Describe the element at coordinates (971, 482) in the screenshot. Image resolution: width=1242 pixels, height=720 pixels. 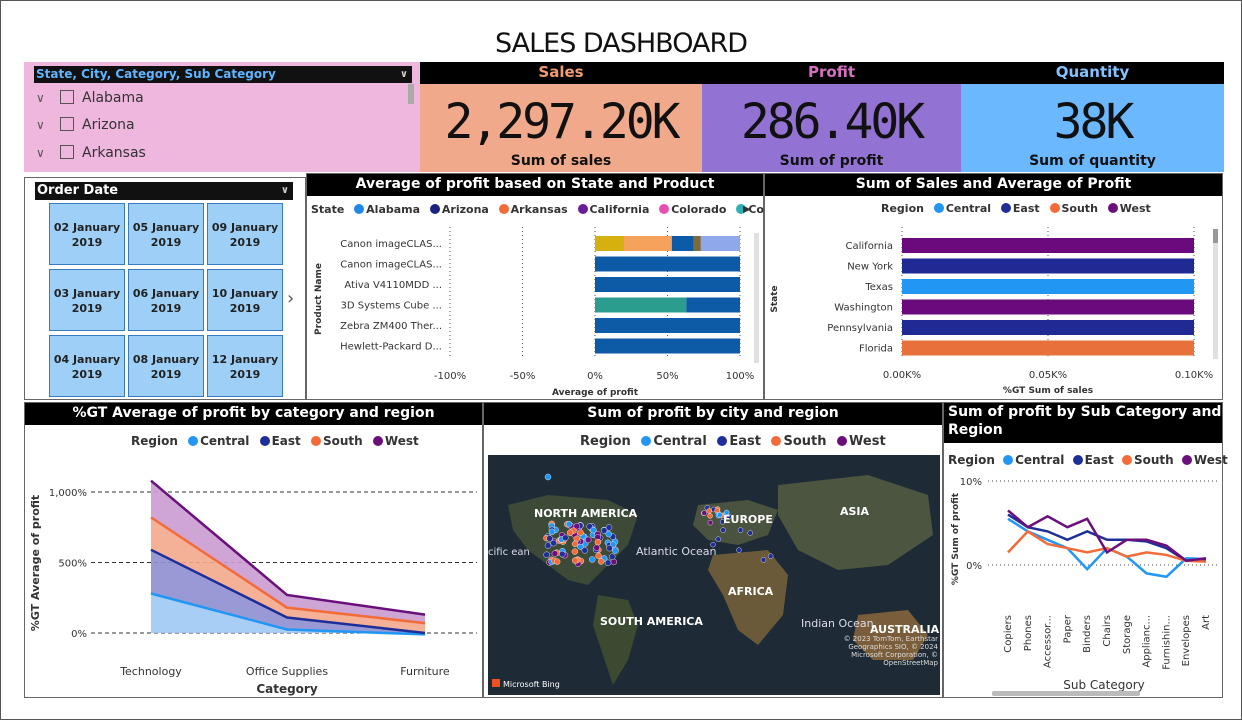
I see `y-tick-label: 10%` at that location.